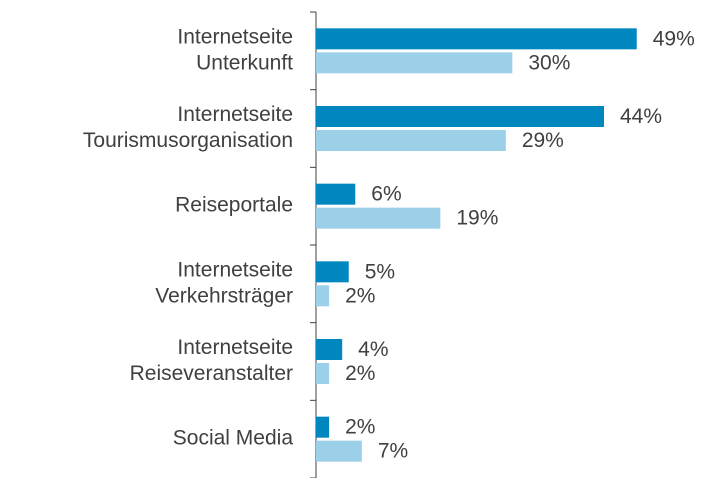 Image resolution: width=708 pixels, height=478 pixels. Describe the element at coordinates (674, 38) in the screenshot. I see `data-label: 49%` at that location.